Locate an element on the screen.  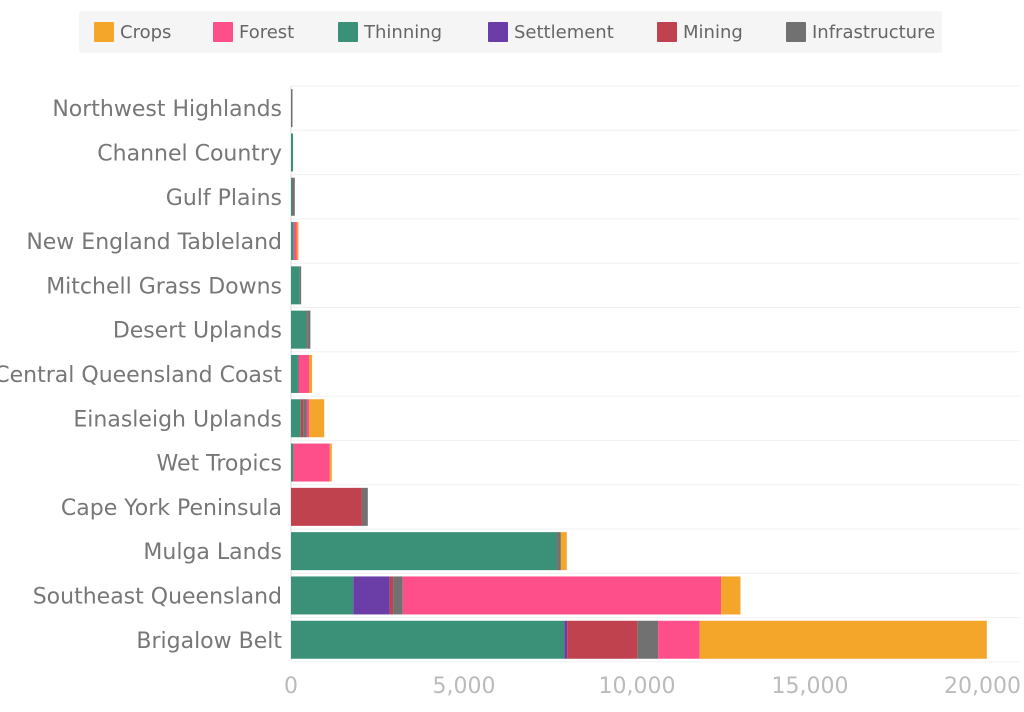
bar-brigalow-belt-thinning is located at coordinates (428, 639).